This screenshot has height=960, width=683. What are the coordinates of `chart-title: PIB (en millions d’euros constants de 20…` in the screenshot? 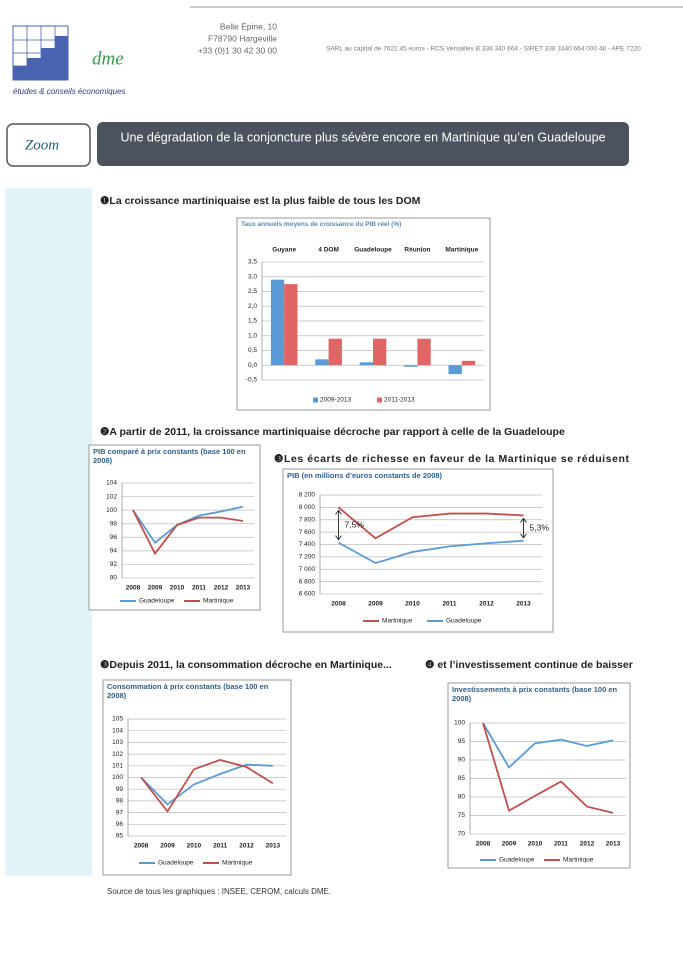 It's located at (365, 476).